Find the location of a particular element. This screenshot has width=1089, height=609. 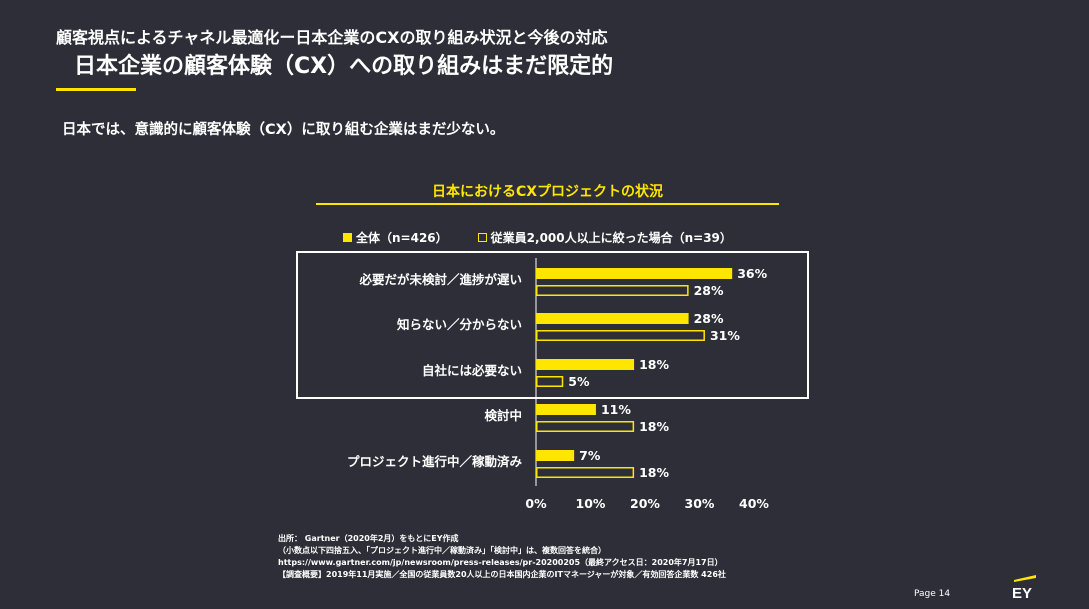

bar-value-label: 36% is located at coordinates (752, 273).